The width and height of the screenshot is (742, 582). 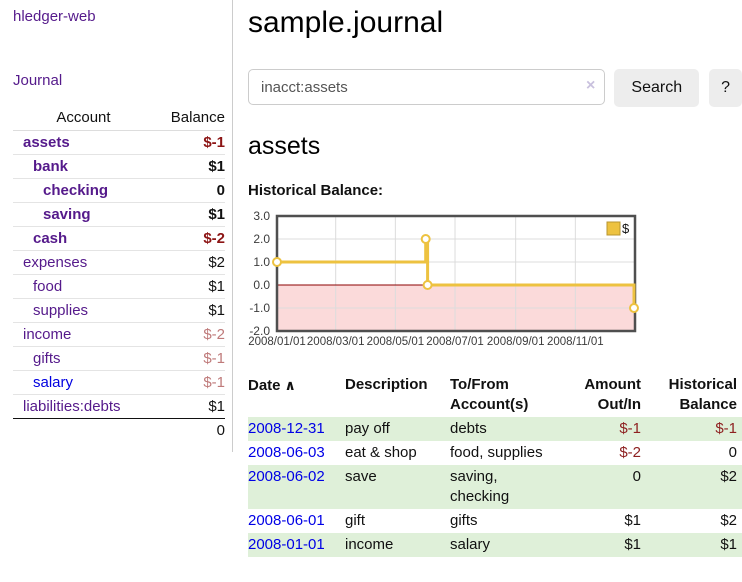 What do you see at coordinates (119, 142) in the screenshot?
I see `account-row: assets $-1` at bounding box center [119, 142].